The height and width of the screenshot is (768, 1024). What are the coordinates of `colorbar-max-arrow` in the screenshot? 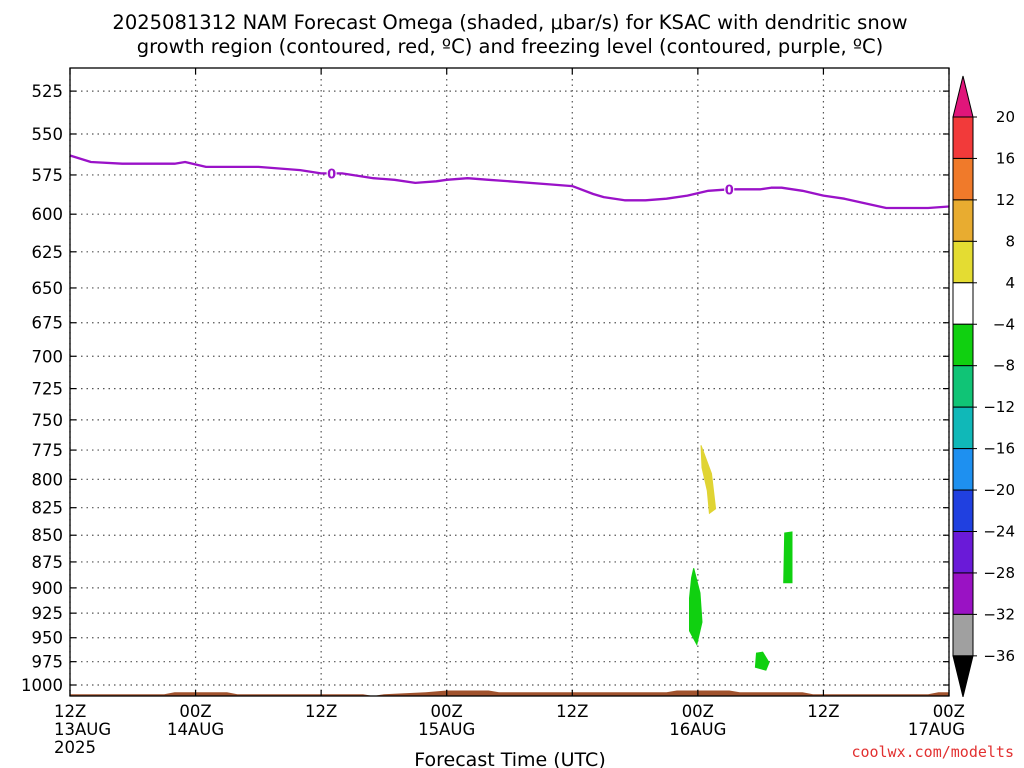 It's located at (963, 96).